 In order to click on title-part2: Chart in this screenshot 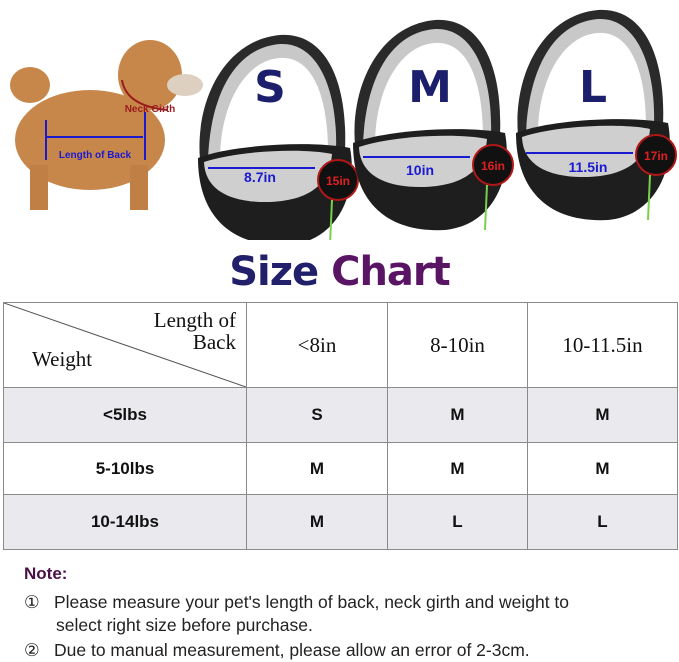, I will do `click(391, 272)`.